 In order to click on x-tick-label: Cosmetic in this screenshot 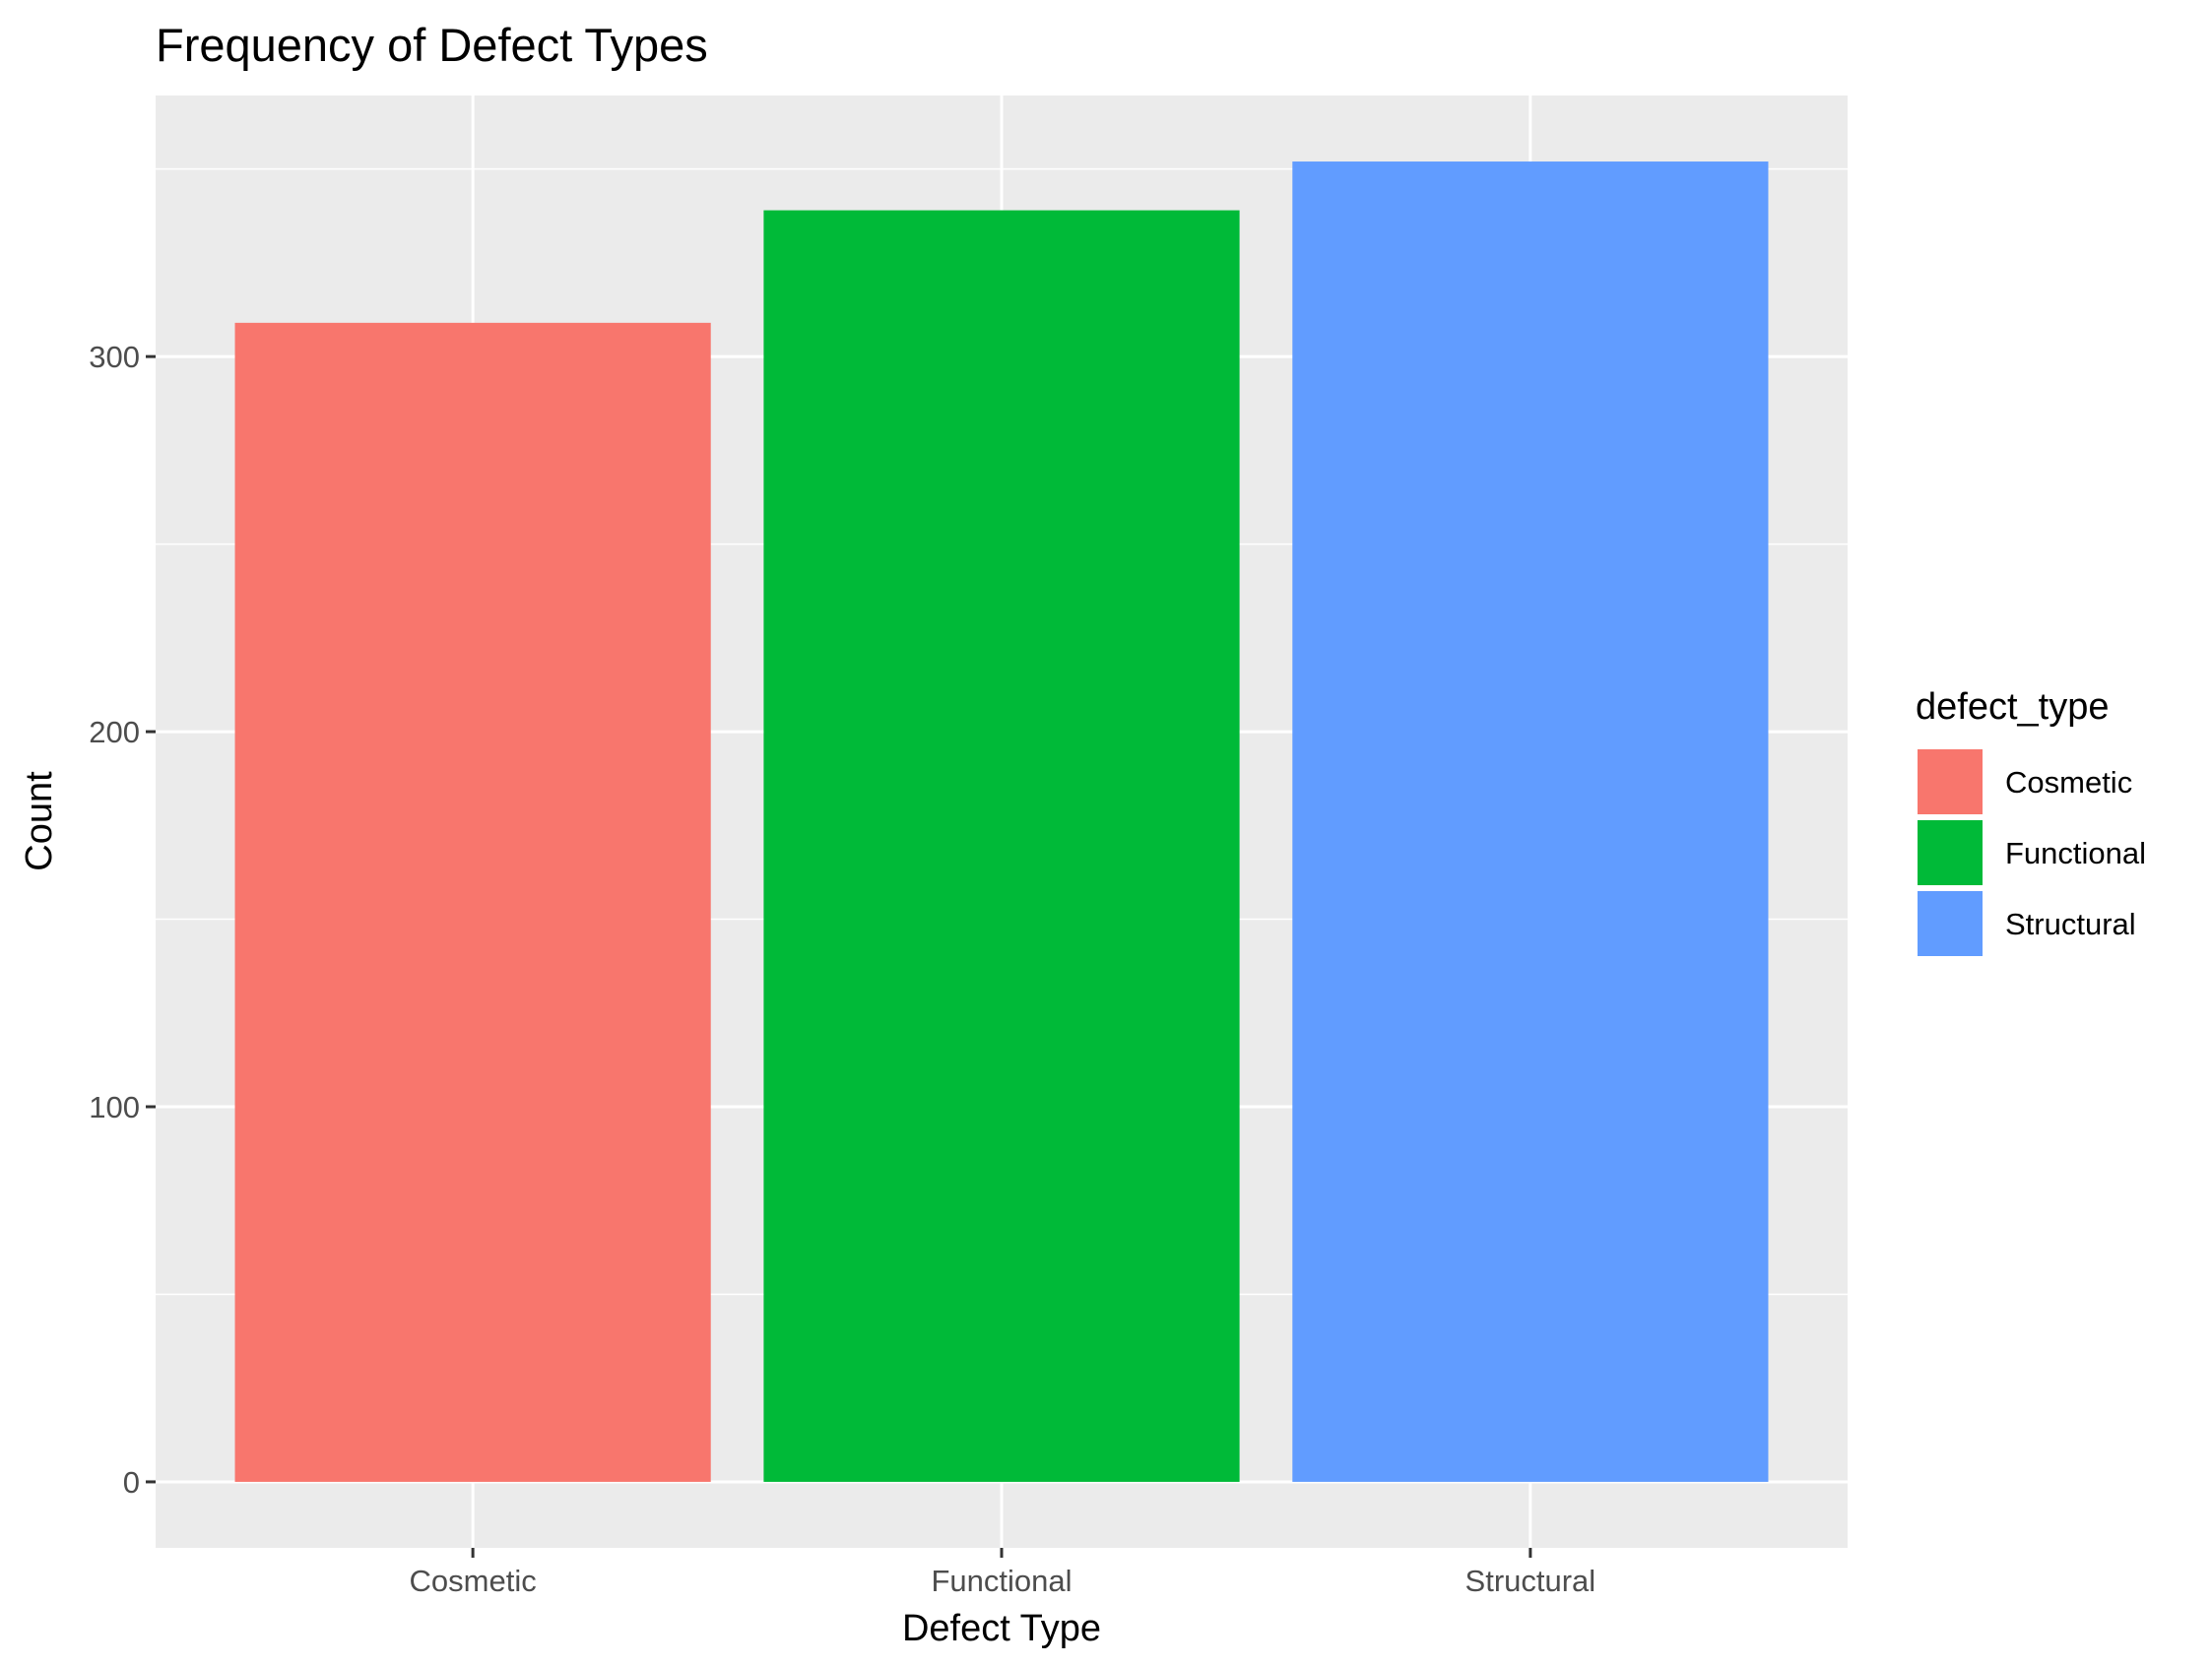, I will do `click(473, 1581)`.